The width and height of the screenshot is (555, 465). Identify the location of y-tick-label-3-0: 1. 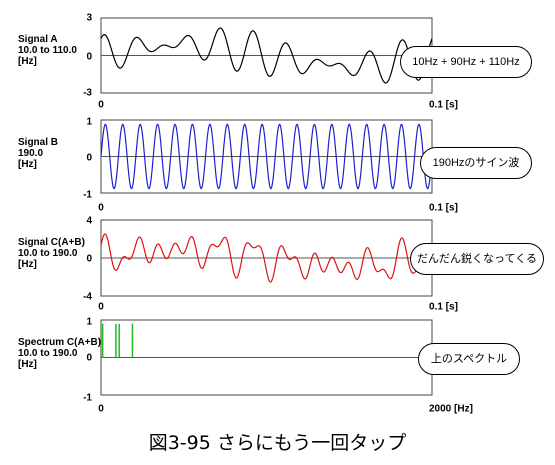
(89, 322).